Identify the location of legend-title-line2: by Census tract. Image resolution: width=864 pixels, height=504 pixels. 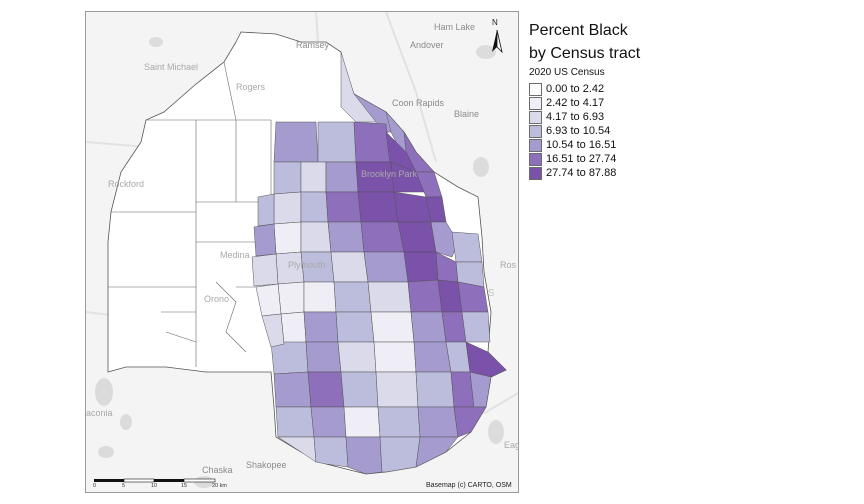
(585, 53).